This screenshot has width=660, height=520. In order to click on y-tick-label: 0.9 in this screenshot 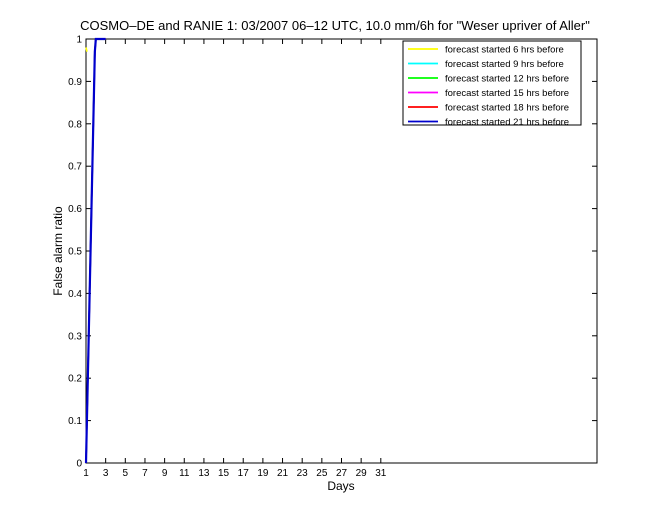, I will do `click(75, 82)`.